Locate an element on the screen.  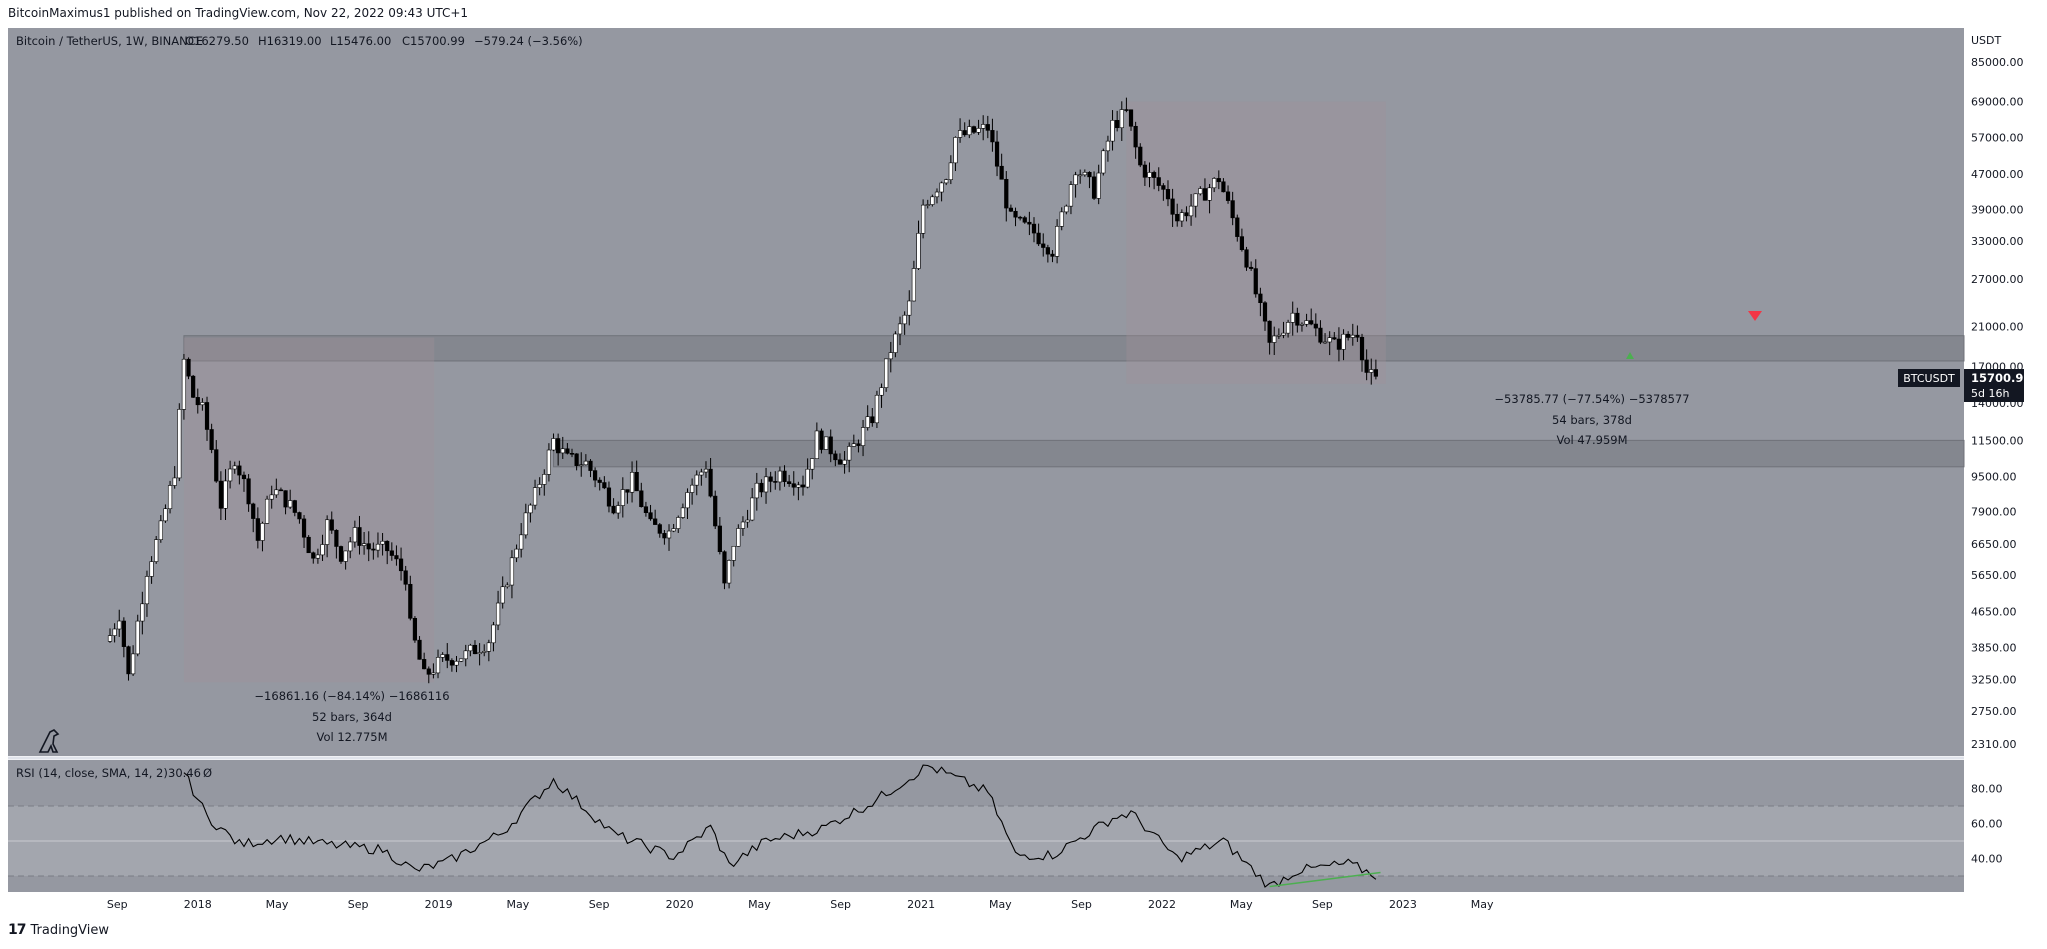
price-axis-tick: 2310.00 is located at coordinates (1994, 744).